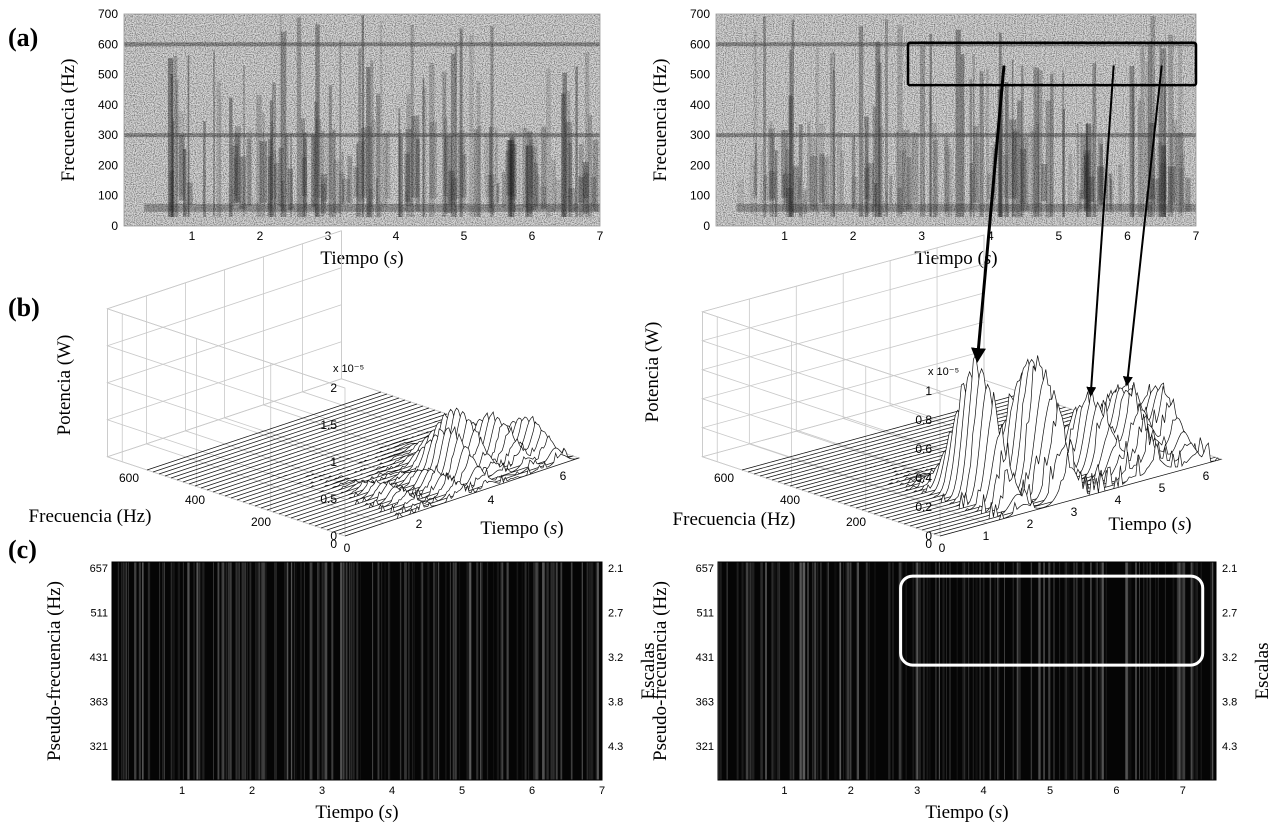  I want to click on panel-label-a: (a), so click(23, 37).